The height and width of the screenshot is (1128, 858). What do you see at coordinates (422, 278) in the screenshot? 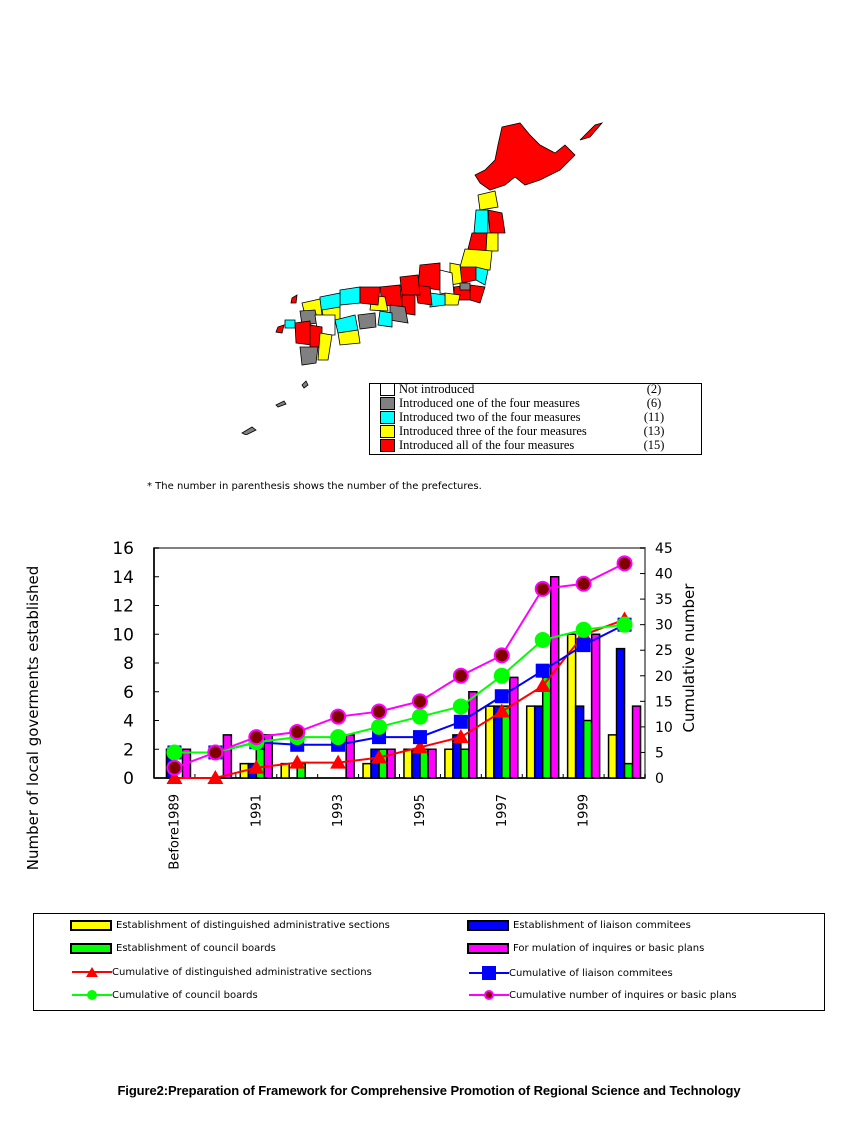
I see `japan-prefecture-map` at bounding box center [422, 278].